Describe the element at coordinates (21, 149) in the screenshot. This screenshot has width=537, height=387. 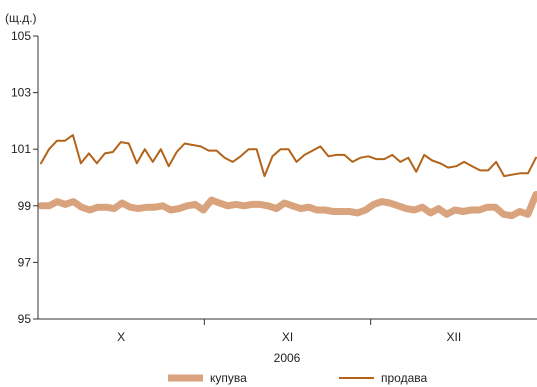
I see `y-tick-label: 101` at that location.